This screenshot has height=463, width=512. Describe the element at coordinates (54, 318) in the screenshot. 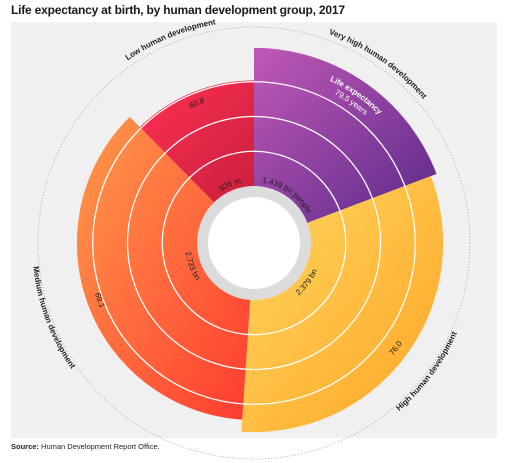

I see `group-name-2: Medium human development` at that location.